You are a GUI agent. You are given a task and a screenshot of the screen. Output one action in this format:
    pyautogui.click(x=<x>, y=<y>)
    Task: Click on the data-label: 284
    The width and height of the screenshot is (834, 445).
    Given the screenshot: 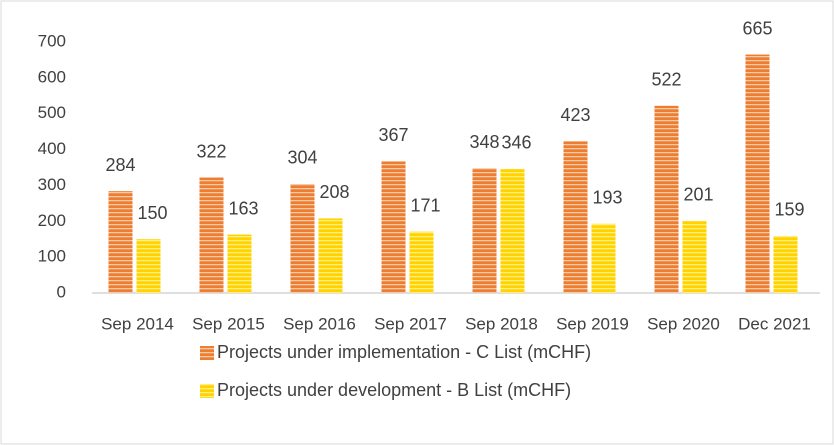 What is the action you would take?
    pyautogui.click(x=120, y=165)
    